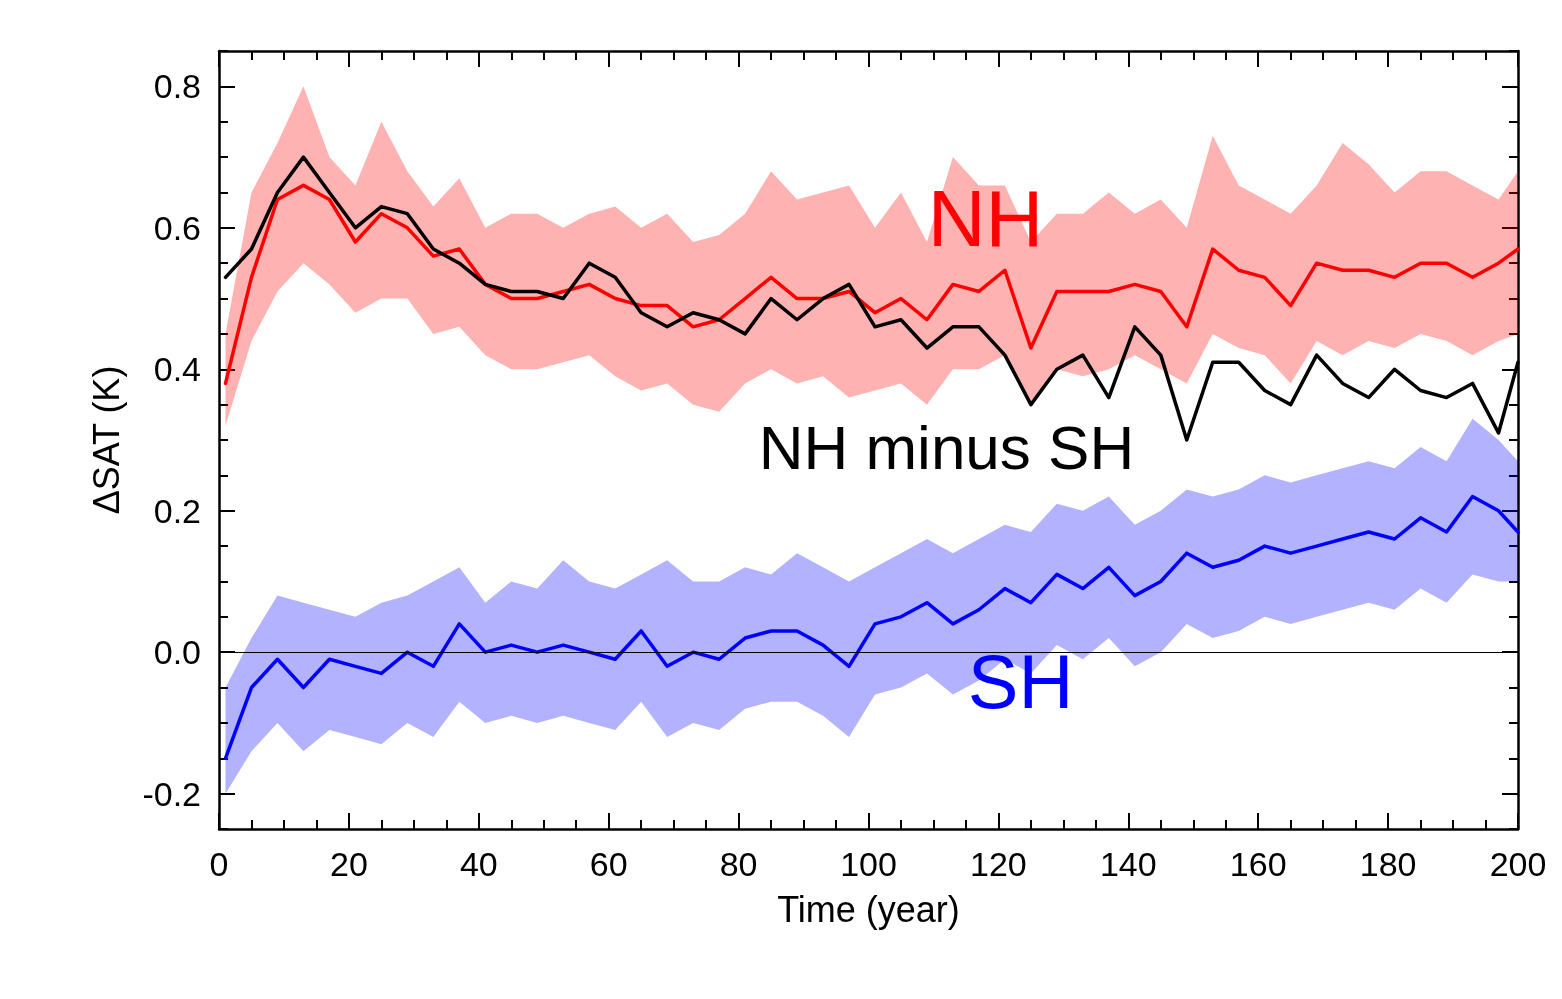 The width and height of the screenshot is (1562, 999). What do you see at coordinates (738, 864) in the screenshot?
I see `x-tick-label: 80` at bounding box center [738, 864].